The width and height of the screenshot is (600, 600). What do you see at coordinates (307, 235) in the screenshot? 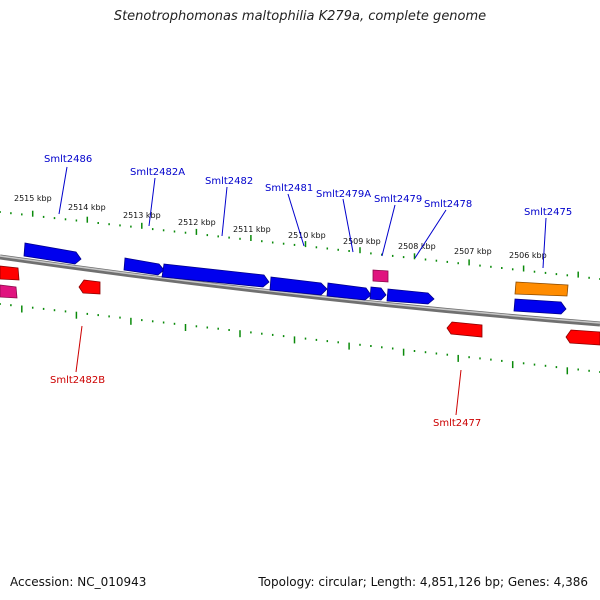
I see `kbp-label: 2510 kbp` at bounding box center [307, 235].